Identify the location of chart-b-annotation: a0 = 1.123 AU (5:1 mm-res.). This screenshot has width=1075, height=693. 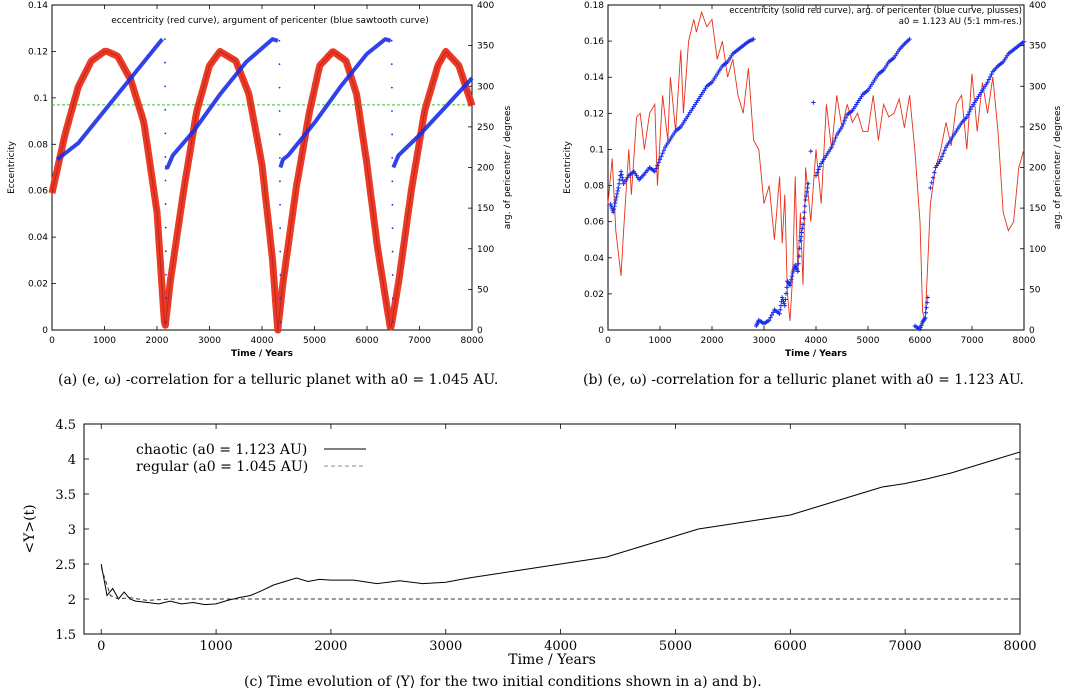
(960, 22).